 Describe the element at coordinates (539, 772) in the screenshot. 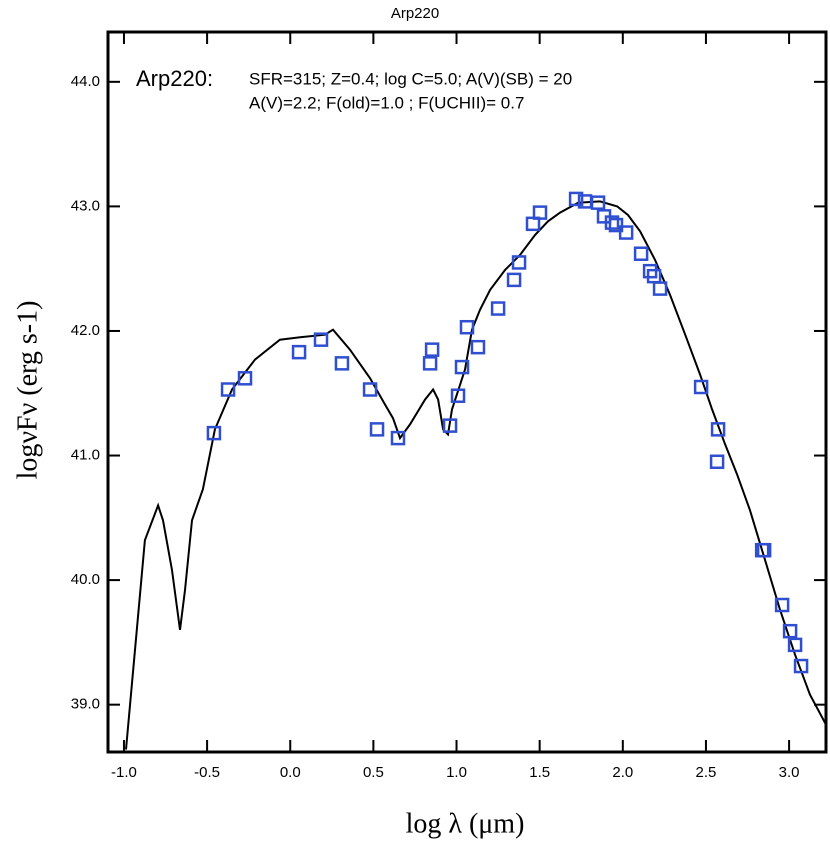

I see `x-tick-label: 1.5` at that location.